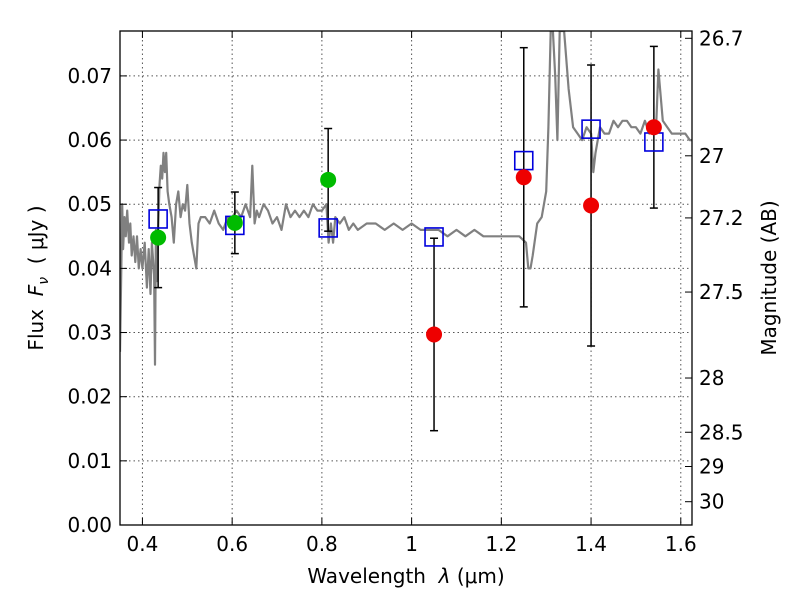  What do you see at coordinates (591, 544) in the screenshot?
I see `x-tick-label: 1.4` at bounding box center [591, 544].